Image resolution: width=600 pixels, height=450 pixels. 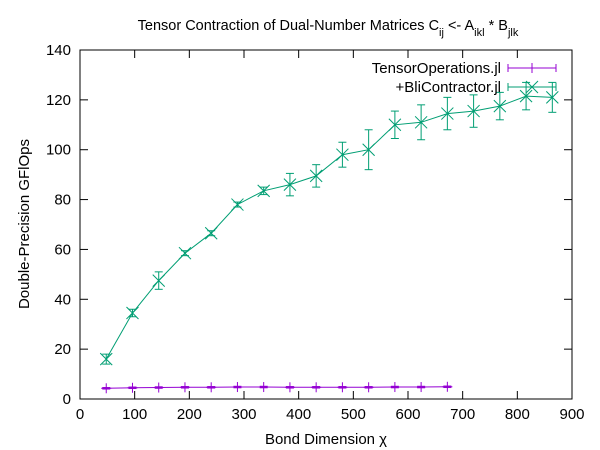 What do you see at coordinates (58, 100) in the screenshot?
I see `y-tick-label: 120` at bounding box center [58, 100].